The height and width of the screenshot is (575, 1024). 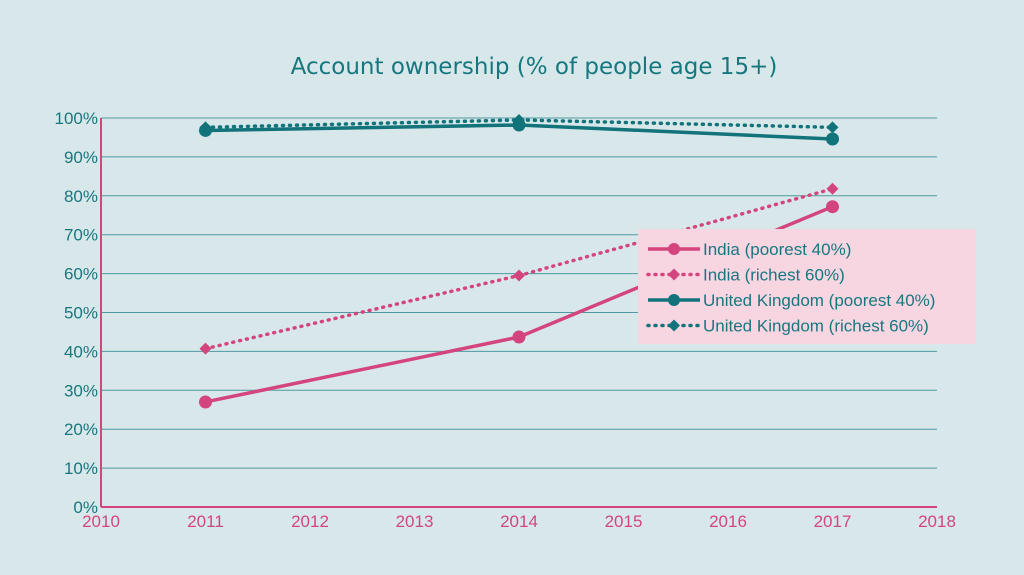 I want to click on y-tick-labels: 0% 10% 20% 30% 40% 50% 60% 70% 80% 90% 100%, so click(x=76, y=313).